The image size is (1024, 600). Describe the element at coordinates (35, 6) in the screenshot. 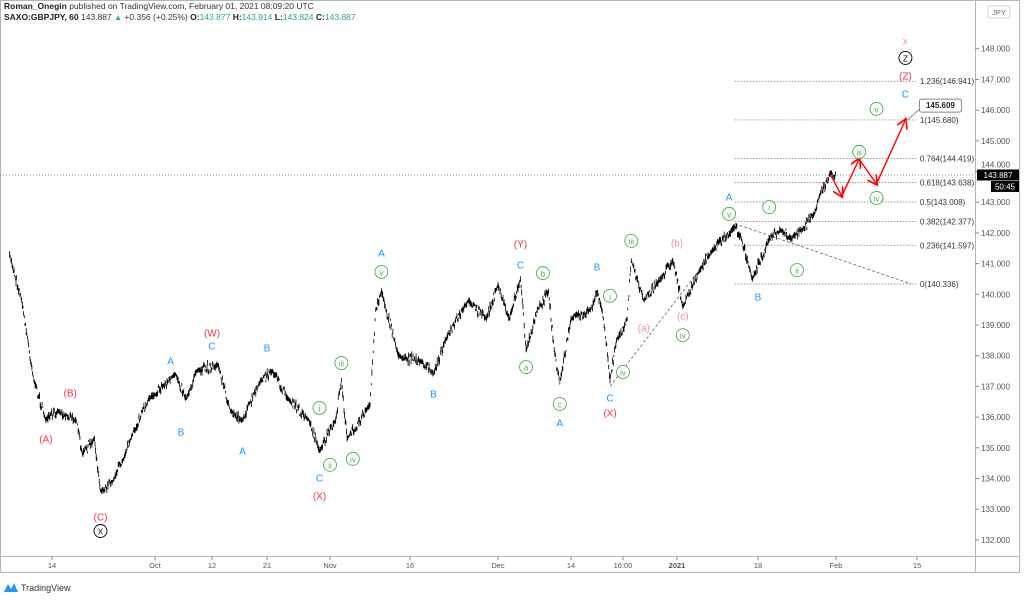

I see `author-name: Roman_Onegin` at that location.